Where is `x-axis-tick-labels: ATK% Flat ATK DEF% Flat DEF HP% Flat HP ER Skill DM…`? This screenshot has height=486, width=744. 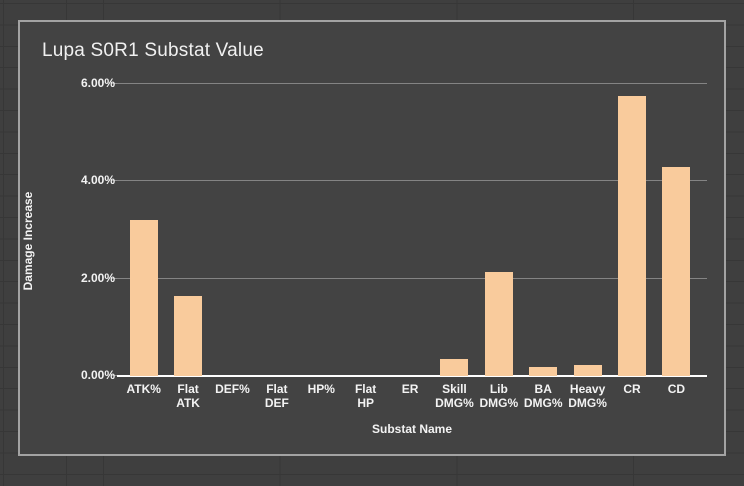 x-axis-tick-labels: ATK% Flat ATK DEF% Flat DEF HP% Flat HP ER Skill DM… is located at coordinates (410, 396).